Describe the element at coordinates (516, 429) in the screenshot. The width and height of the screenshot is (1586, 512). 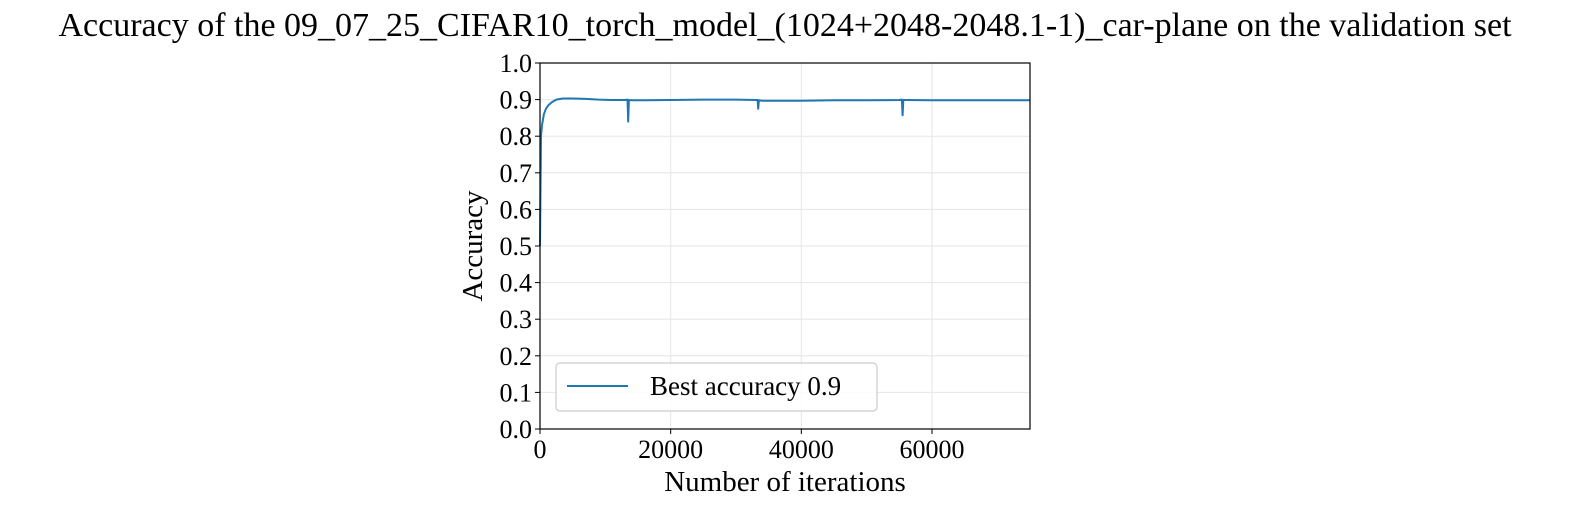
I see `y-tick-label: 0.0` at that location.